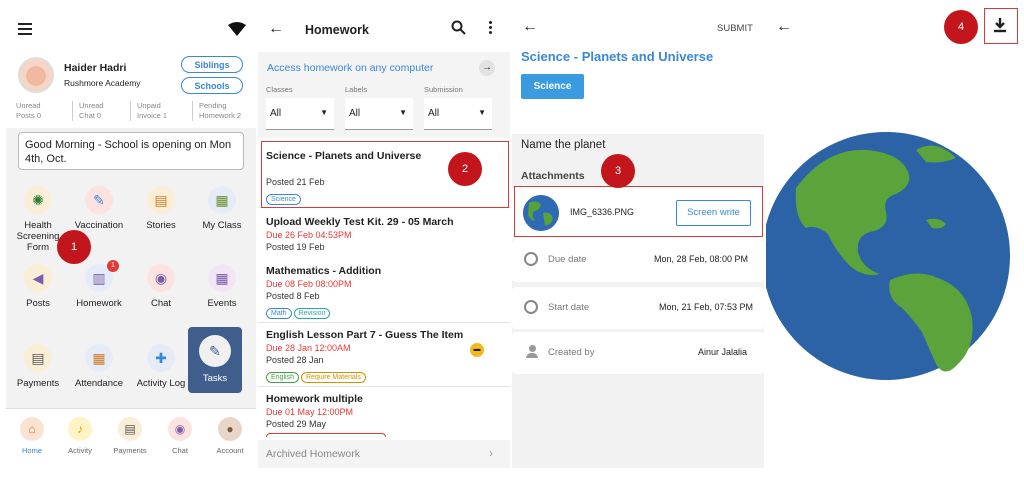  Describe the element at coordinates (571, 352) in the screenshot. I see `created-by-label: Created by` at that location.